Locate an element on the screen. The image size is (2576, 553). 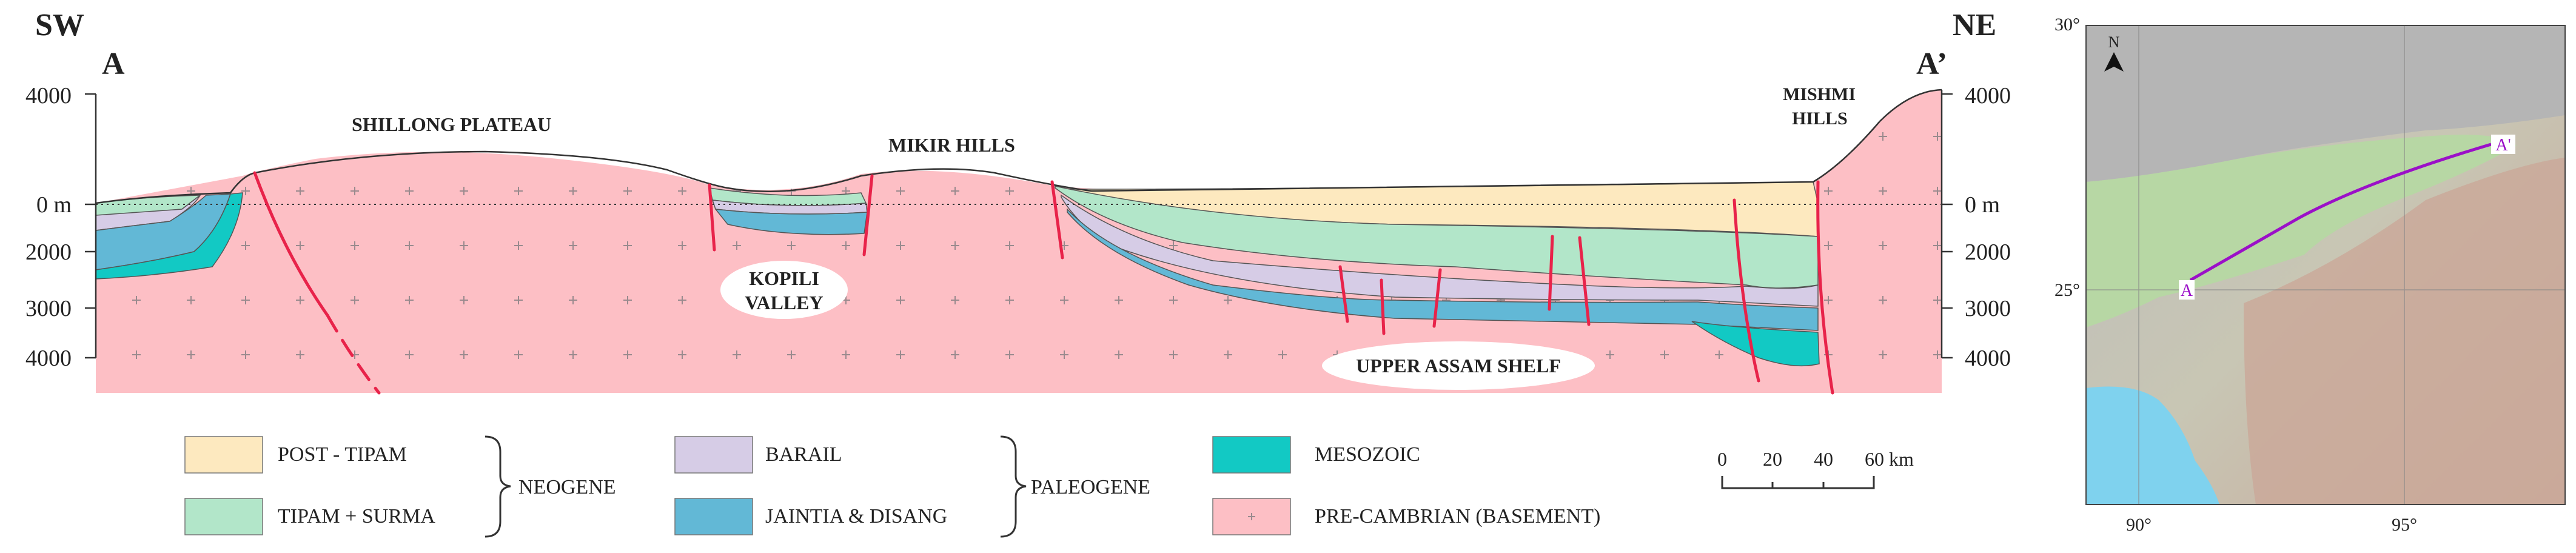
tick-left-3000: 3000 is located at coordinates (48, 308).